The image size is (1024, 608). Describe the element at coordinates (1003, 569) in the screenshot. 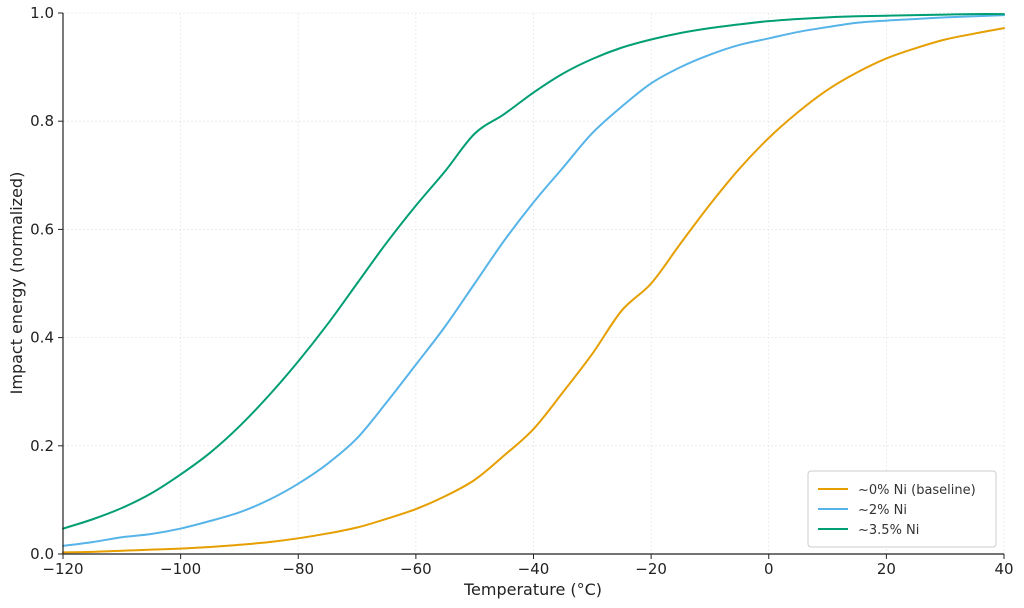

I see `x-tick-label: 40` at that location.